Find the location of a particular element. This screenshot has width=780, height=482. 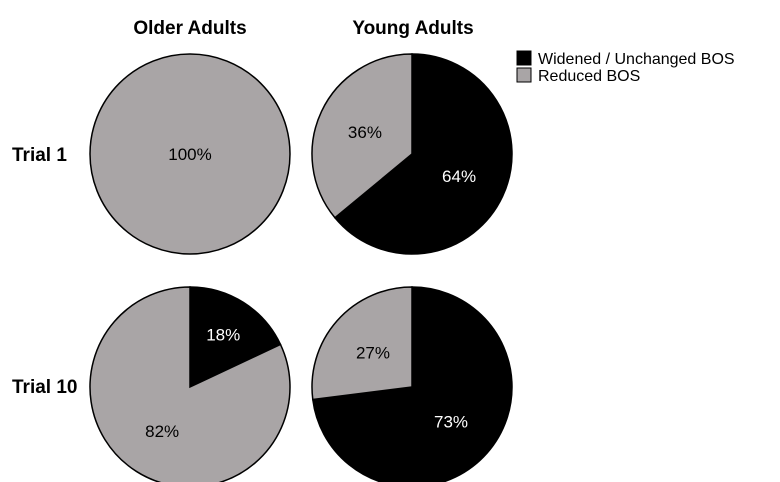

pie-slice-trial-10-young-adults-reduced-bos is located at coordinates (362, 343).